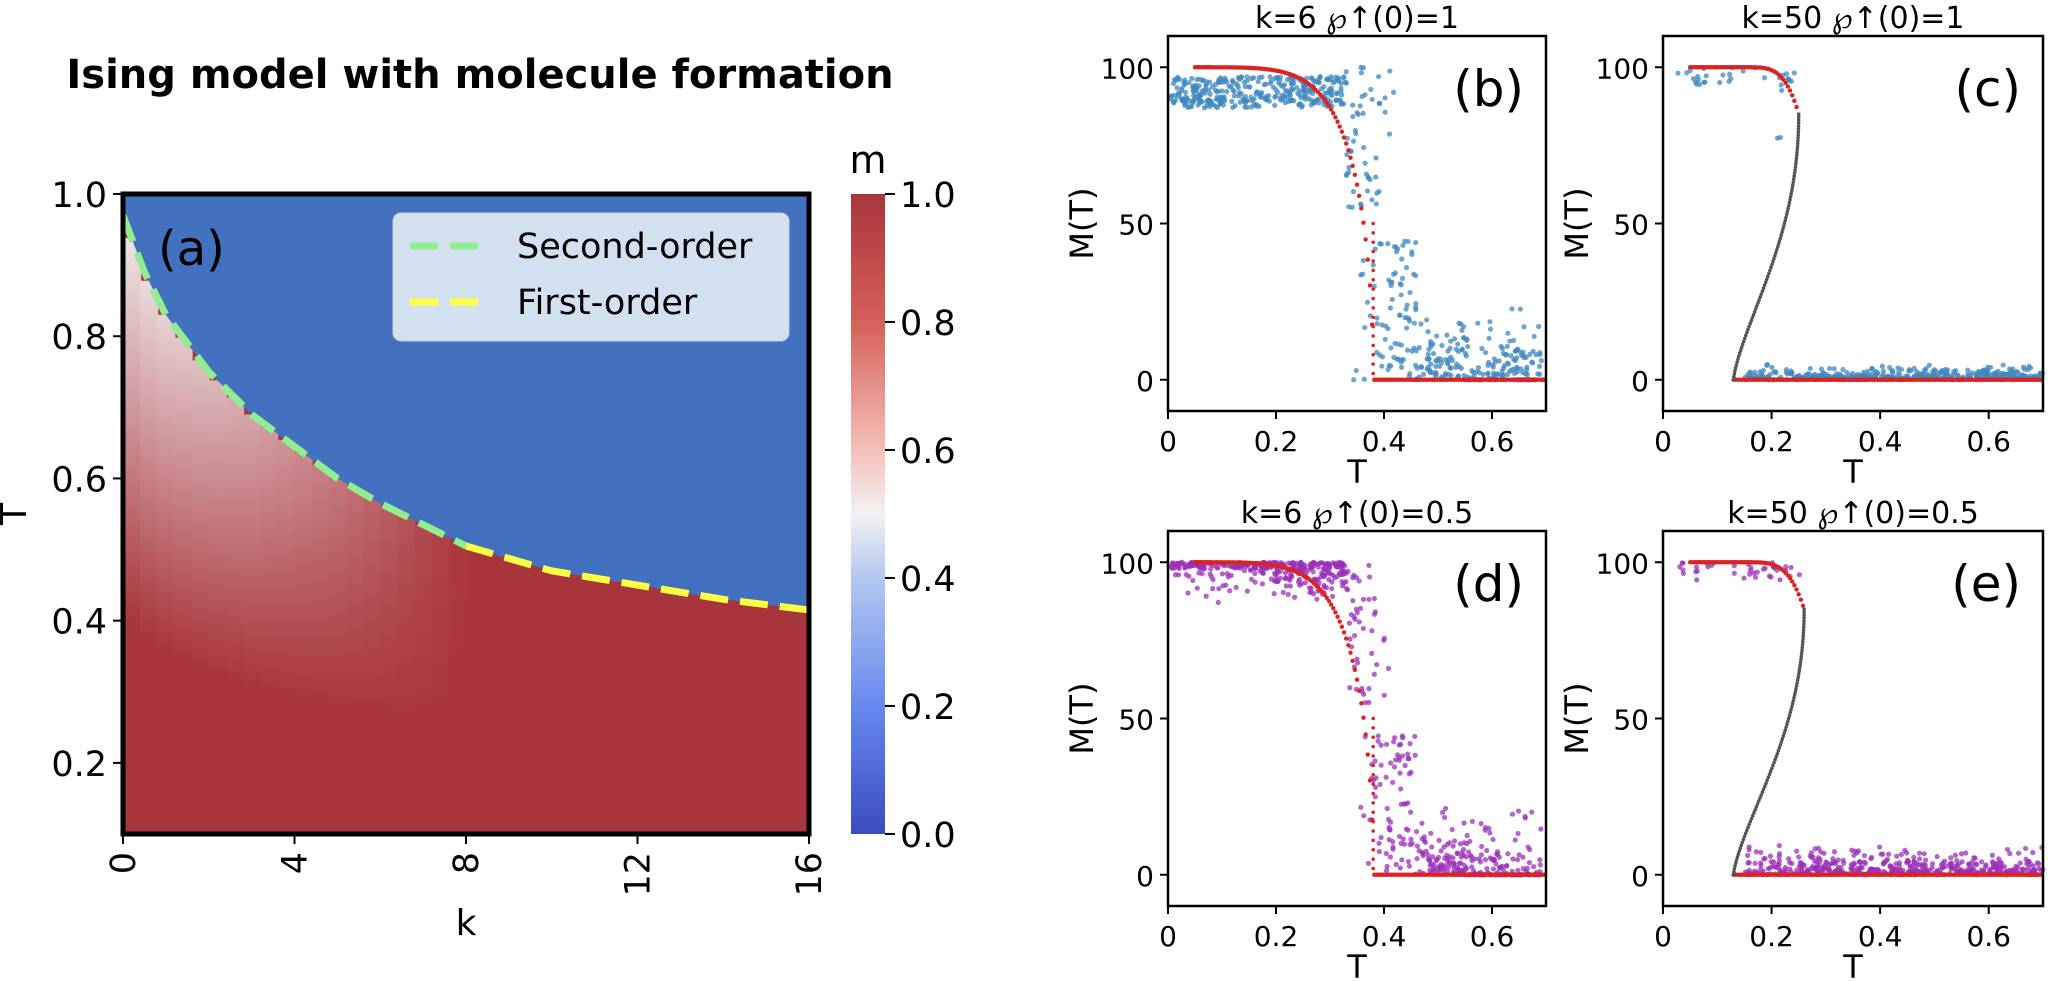  I want to click on x-axis-label: T, so click(1356, 472).